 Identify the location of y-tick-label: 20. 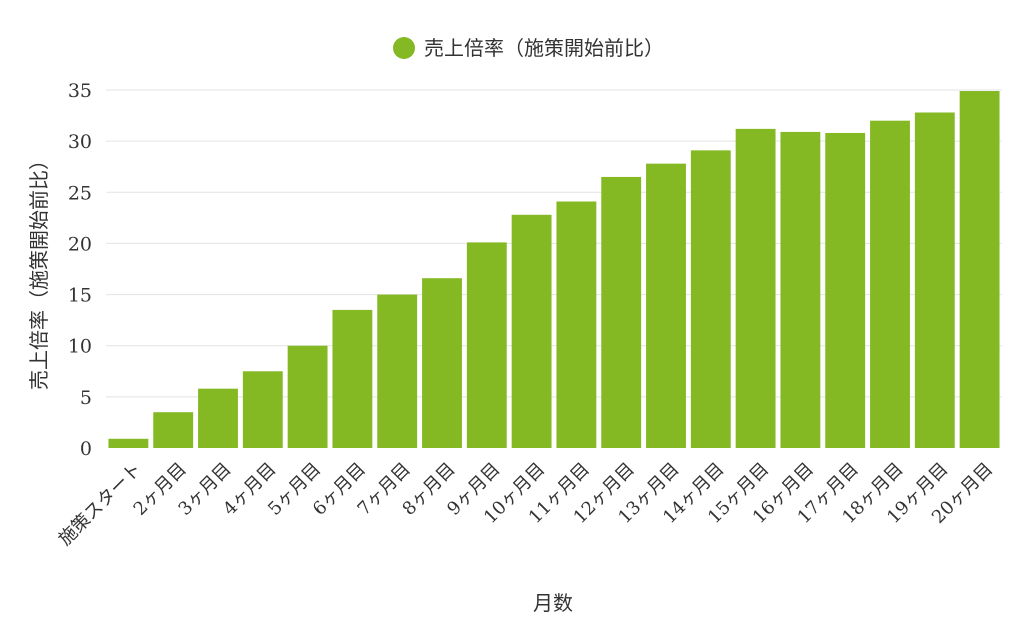
(80, 244).